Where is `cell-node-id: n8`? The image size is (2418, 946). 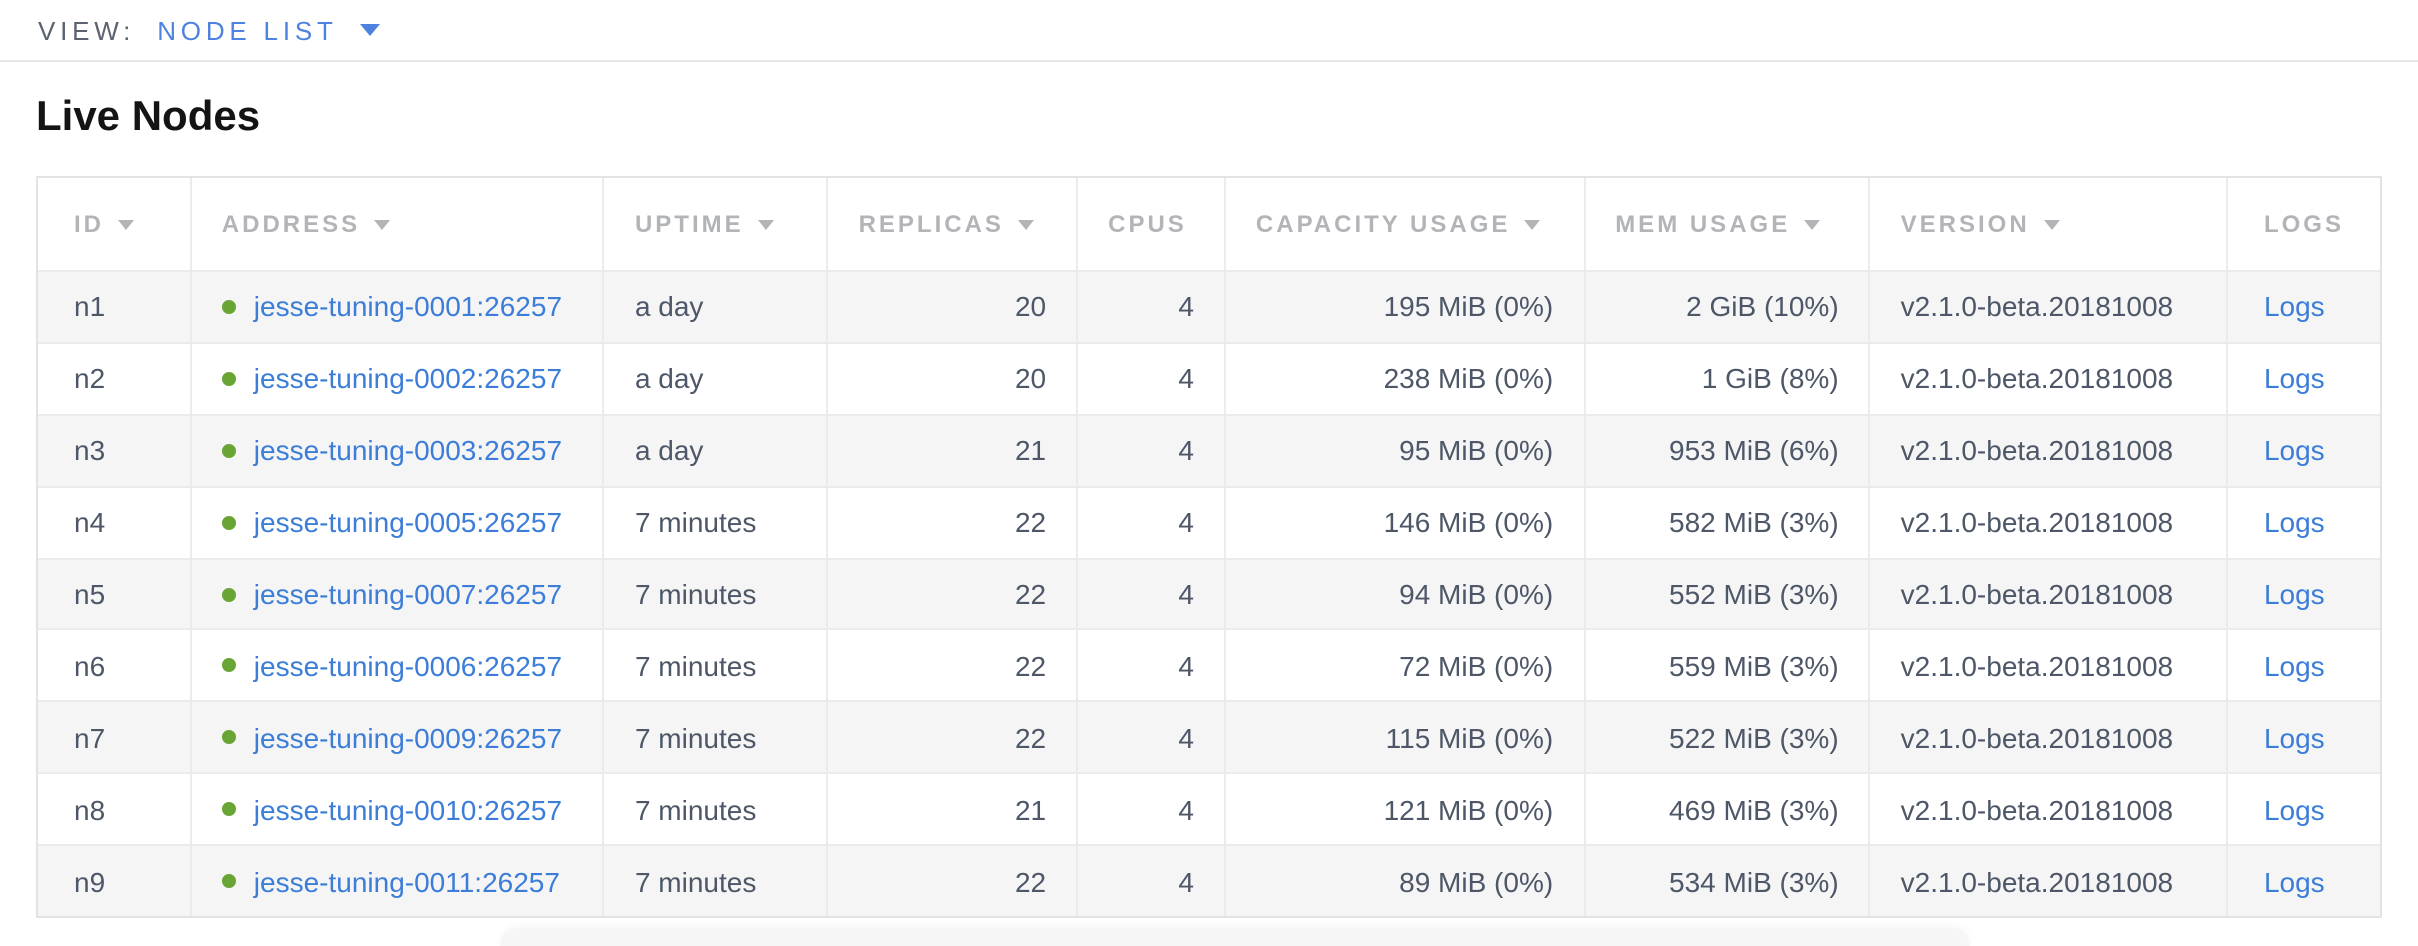
cell-node-id: n8 is located at coordinates (90, 809).